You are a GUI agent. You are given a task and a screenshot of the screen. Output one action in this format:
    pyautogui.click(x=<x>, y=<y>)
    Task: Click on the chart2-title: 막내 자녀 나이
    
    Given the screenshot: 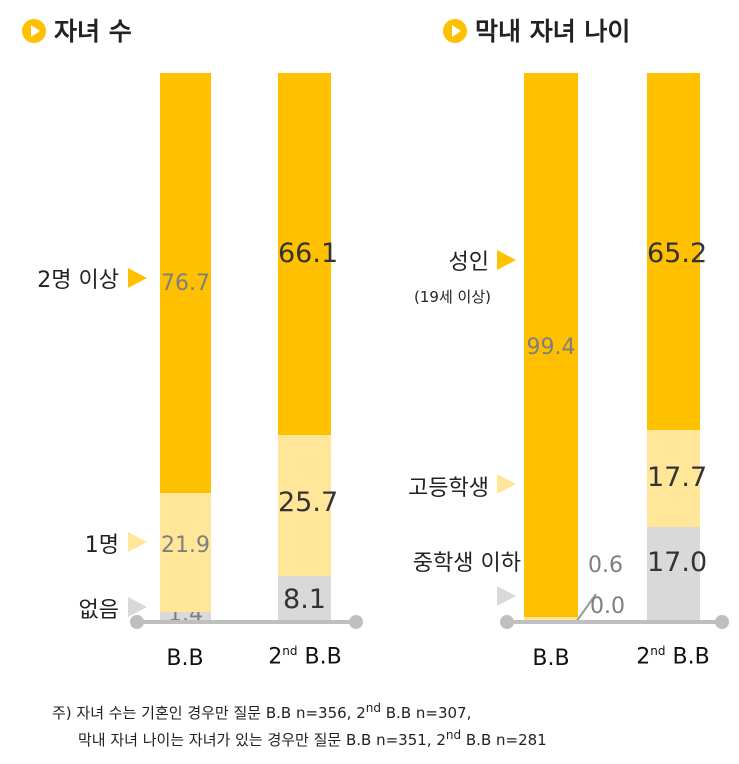 What is the action you would take?
    pyautogui.click(x=536, y=30)
    